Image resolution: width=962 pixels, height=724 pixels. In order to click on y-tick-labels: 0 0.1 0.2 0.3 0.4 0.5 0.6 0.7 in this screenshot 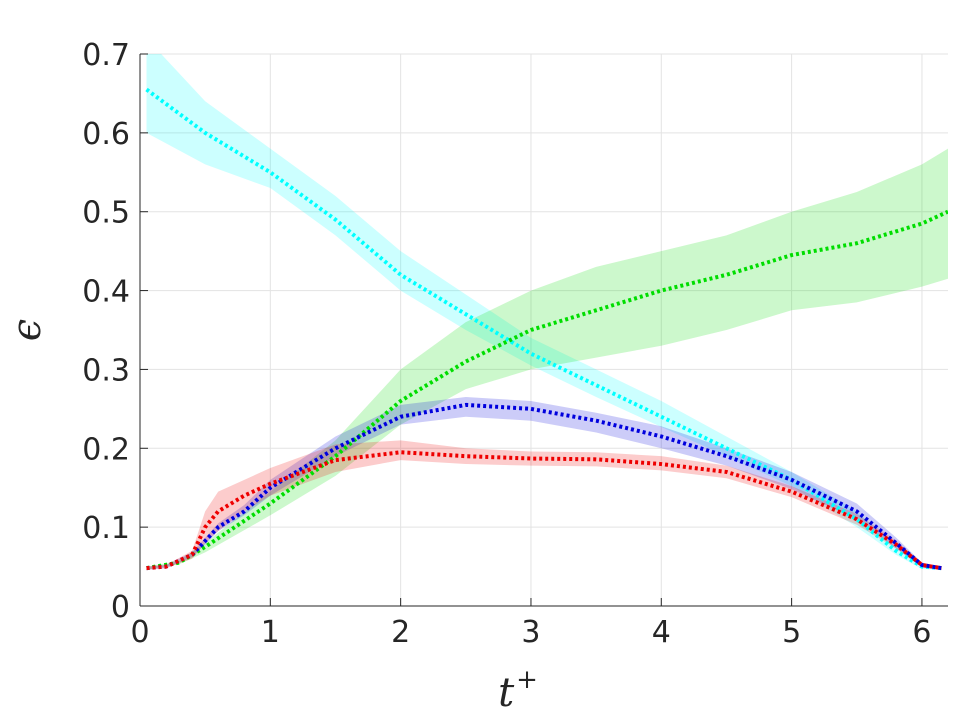, I will do `click(106, 331)`.